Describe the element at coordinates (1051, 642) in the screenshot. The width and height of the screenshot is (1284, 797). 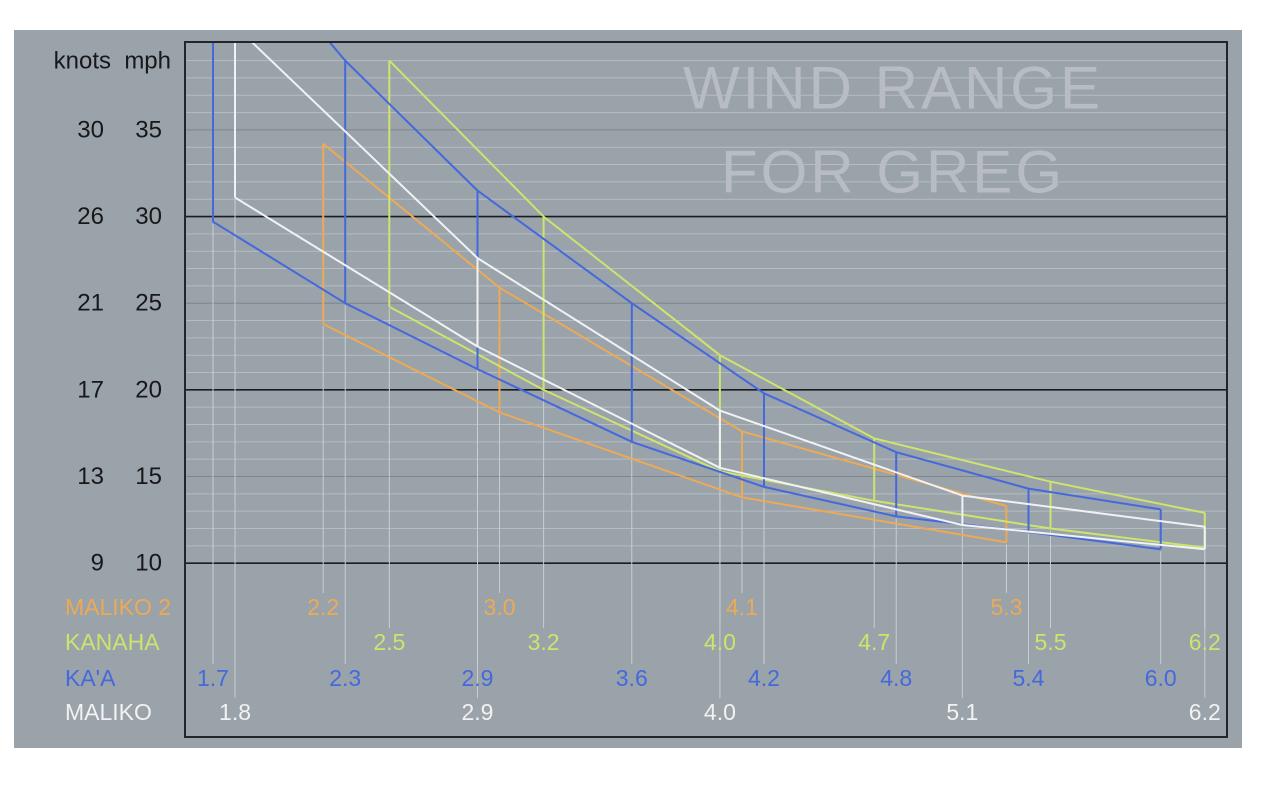
I see `size-value-label: 5.5` at that location.